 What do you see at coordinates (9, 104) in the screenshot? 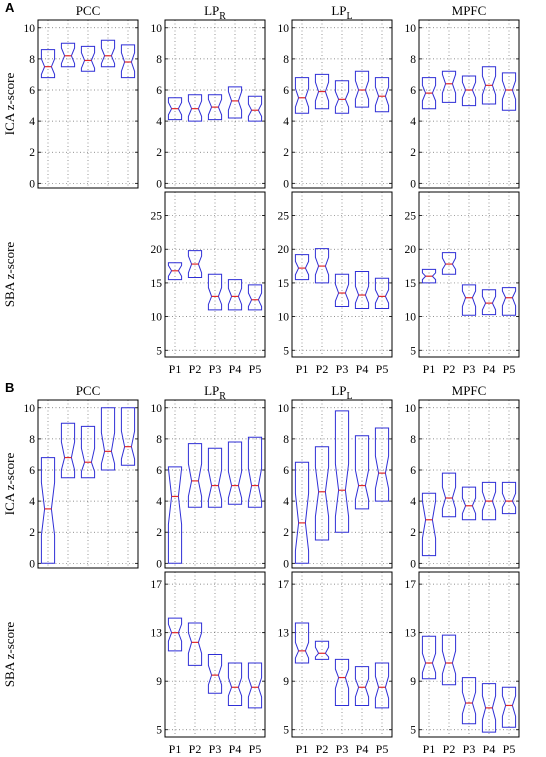
I see `panel-A-ica-ylabel: ICA z-score` at bounding box center [9, 104].